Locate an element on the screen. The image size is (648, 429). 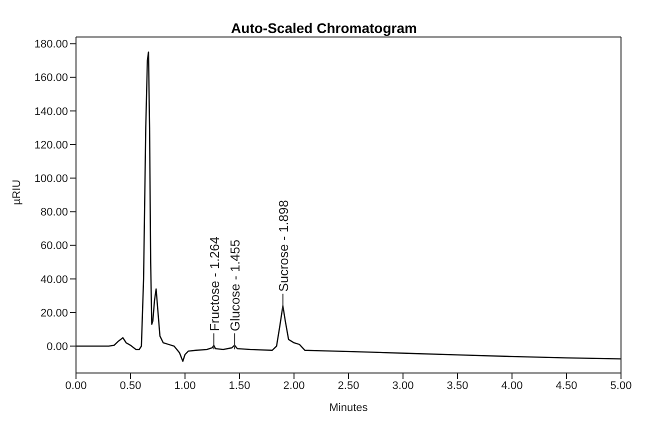
x-tick-label: 0.00 is located at coordinates (76, 386).